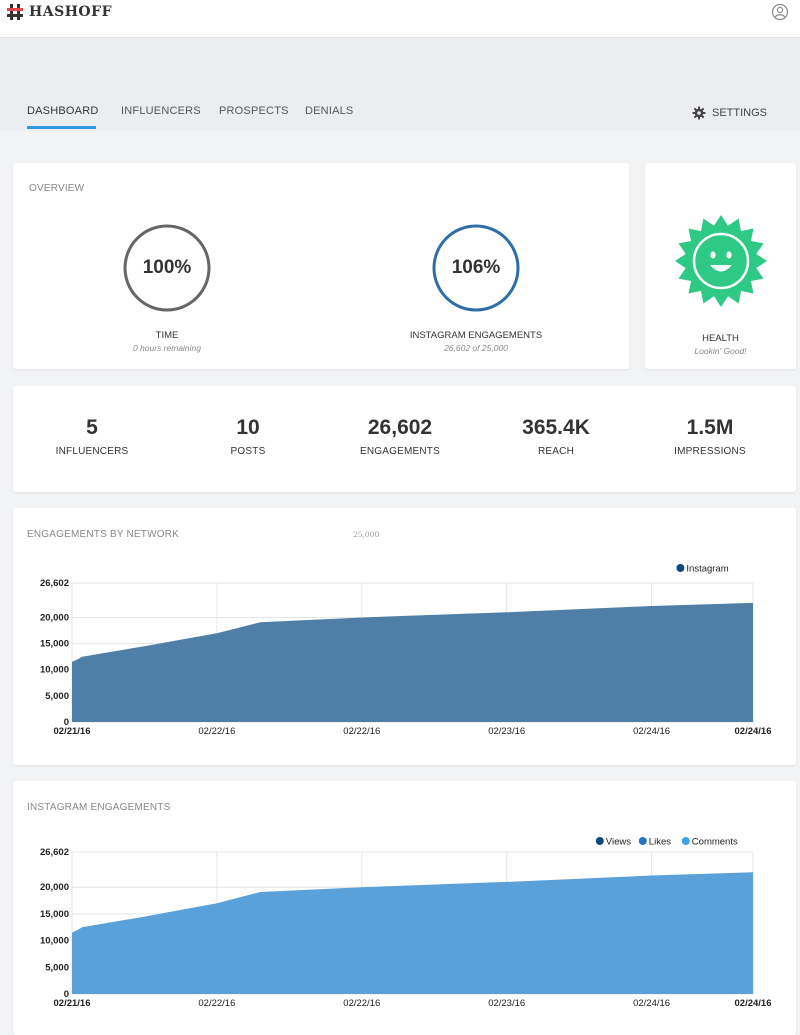  I want to click on stat-value: 10, so click(248, 427).